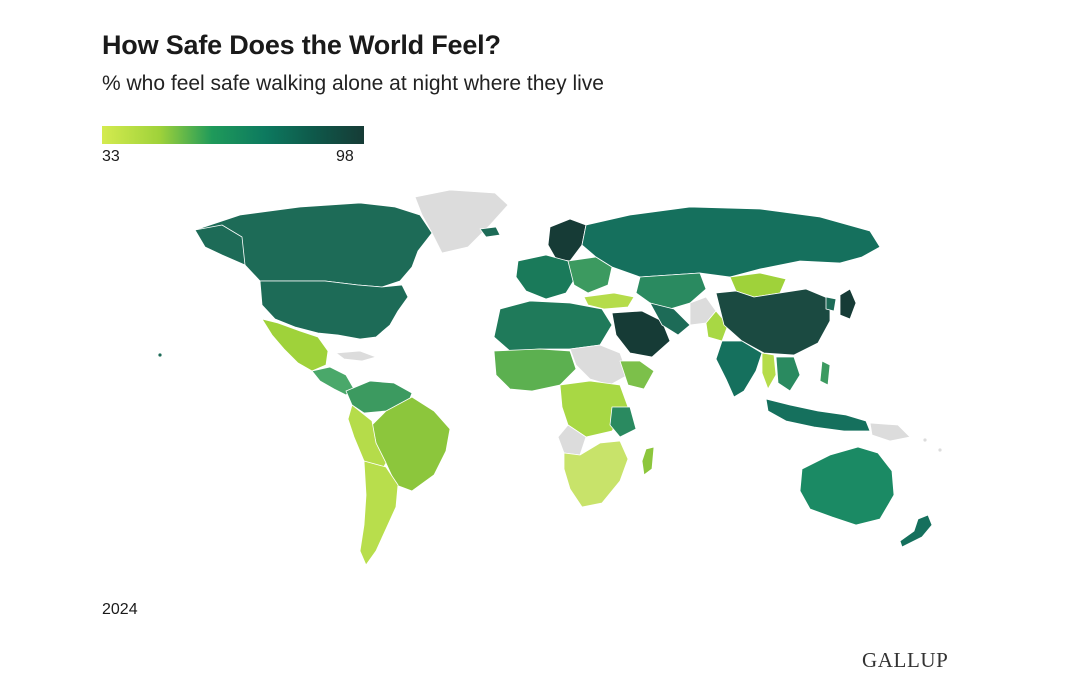  Describe the element at coordinates (599, 365) in the screenshot. I see `region-sahel` at that location.